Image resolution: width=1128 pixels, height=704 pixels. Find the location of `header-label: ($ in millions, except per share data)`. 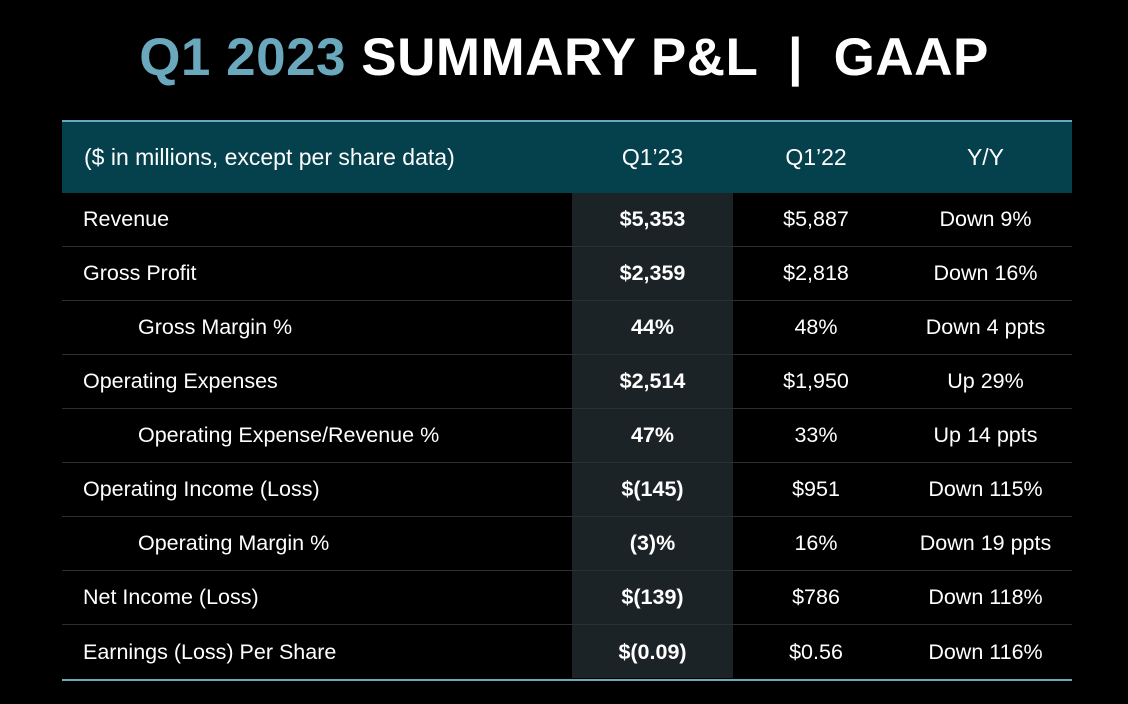

header-label: ($ in millions, except per share data) is located at coordinates (269, 157).